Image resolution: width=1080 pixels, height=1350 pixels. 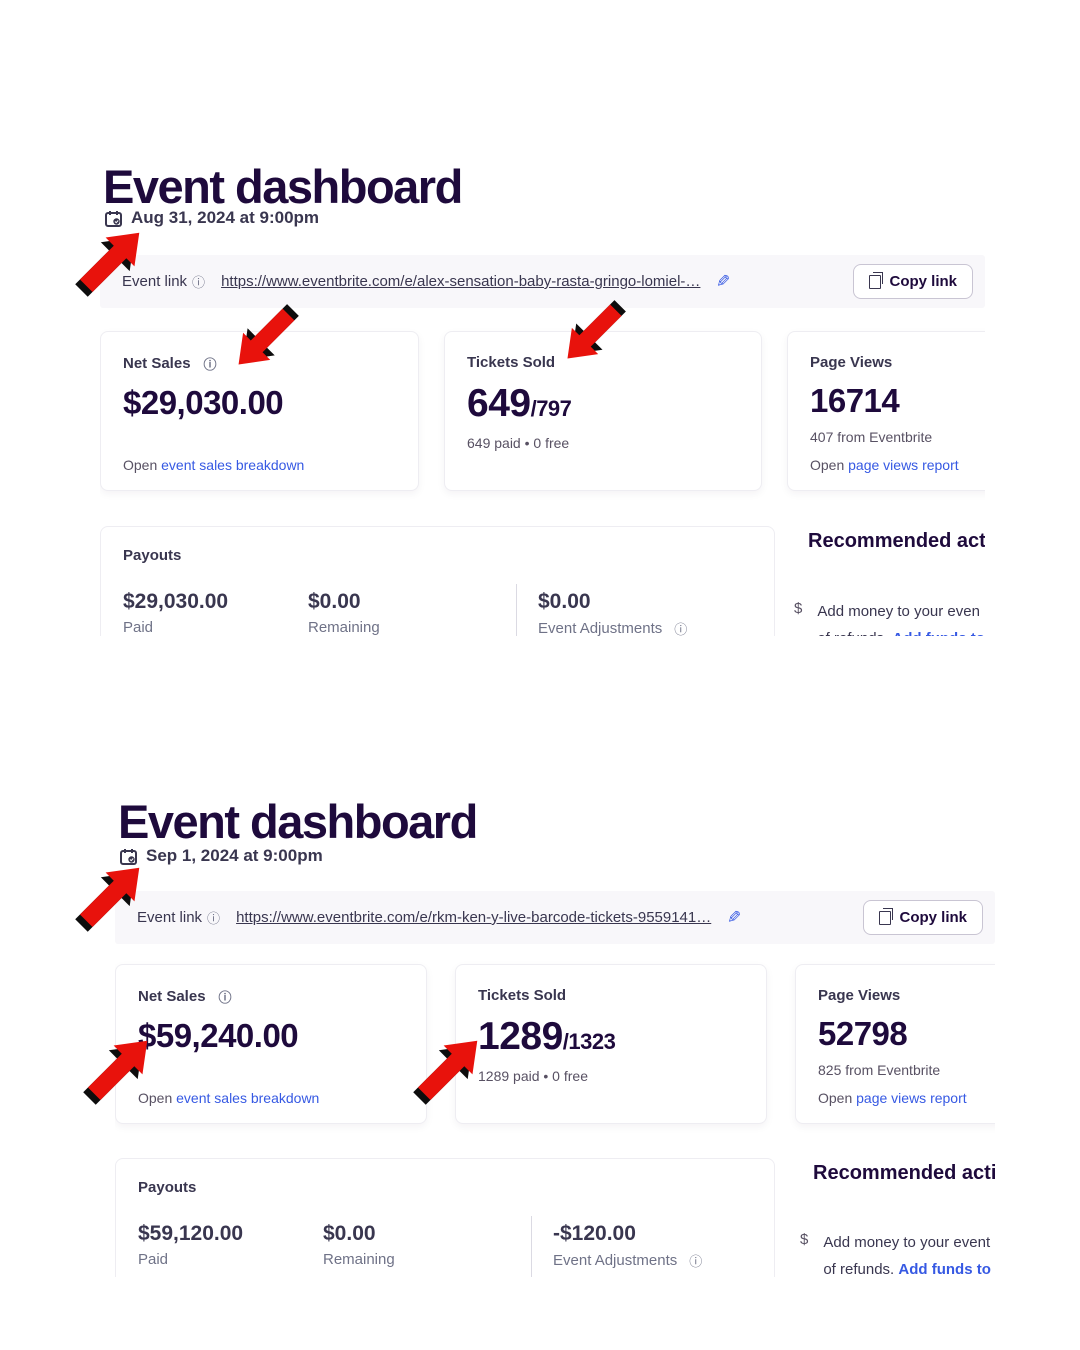 I want to click on tickets-detail: 1289 paid • 0 free, so click(x=533, y=1076).